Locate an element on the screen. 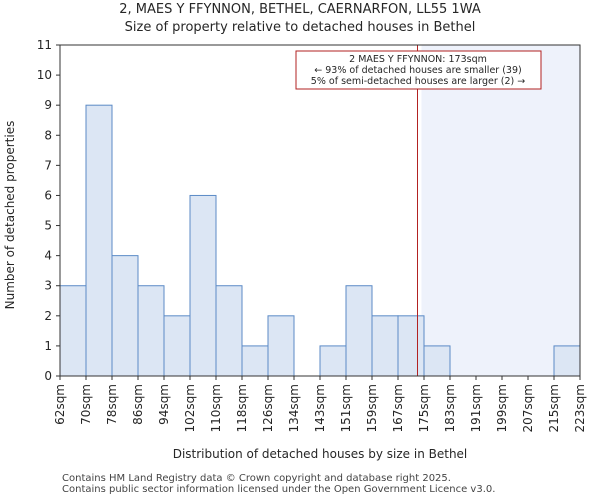  y-tick-label: 6 is located at coordinates (48, 195).